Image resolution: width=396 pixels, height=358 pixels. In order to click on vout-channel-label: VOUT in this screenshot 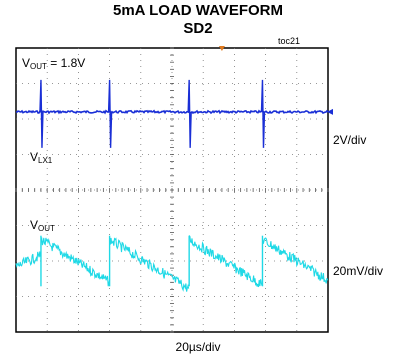, I will do `click(42, 225)`.